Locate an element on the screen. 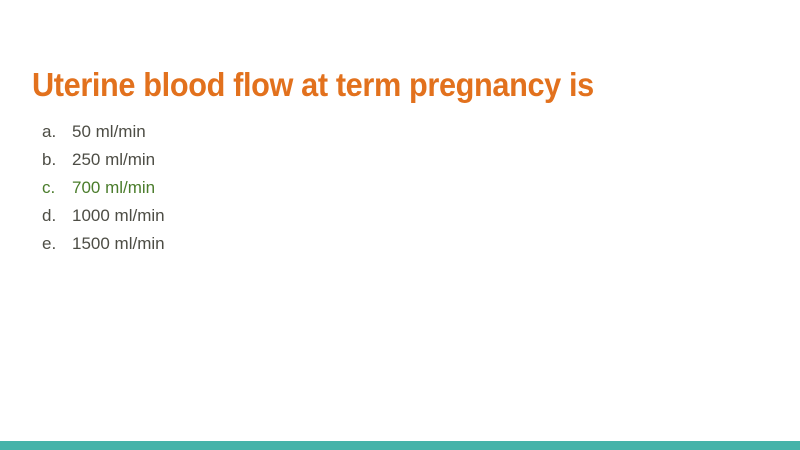 Image resolution: width=800 pixels, height=450 pixels. list-item: a. 50 ml/min is located at coordinates (103, 132).